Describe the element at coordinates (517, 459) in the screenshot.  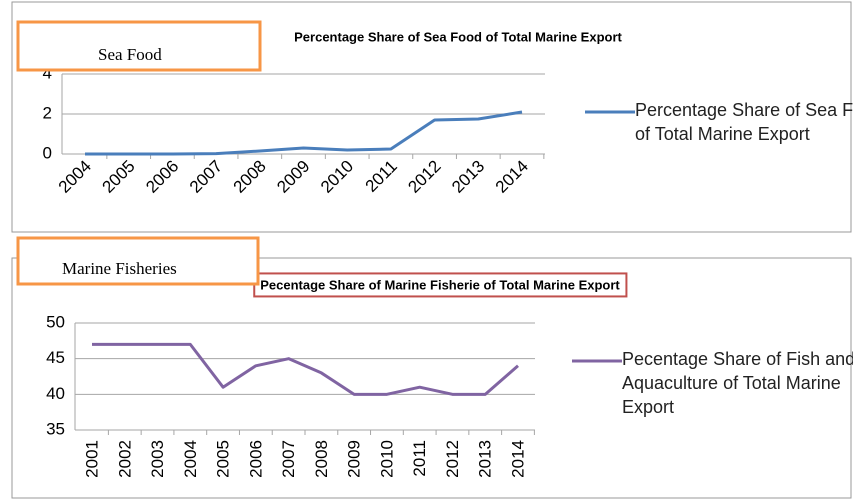
I see `x-tick-label: 2014` at that location.